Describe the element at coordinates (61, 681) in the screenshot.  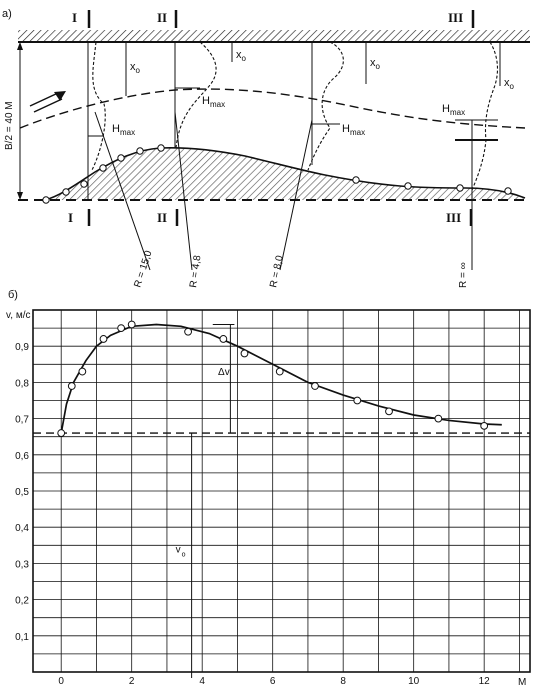
I see `x-tick-label: 0` at that location.